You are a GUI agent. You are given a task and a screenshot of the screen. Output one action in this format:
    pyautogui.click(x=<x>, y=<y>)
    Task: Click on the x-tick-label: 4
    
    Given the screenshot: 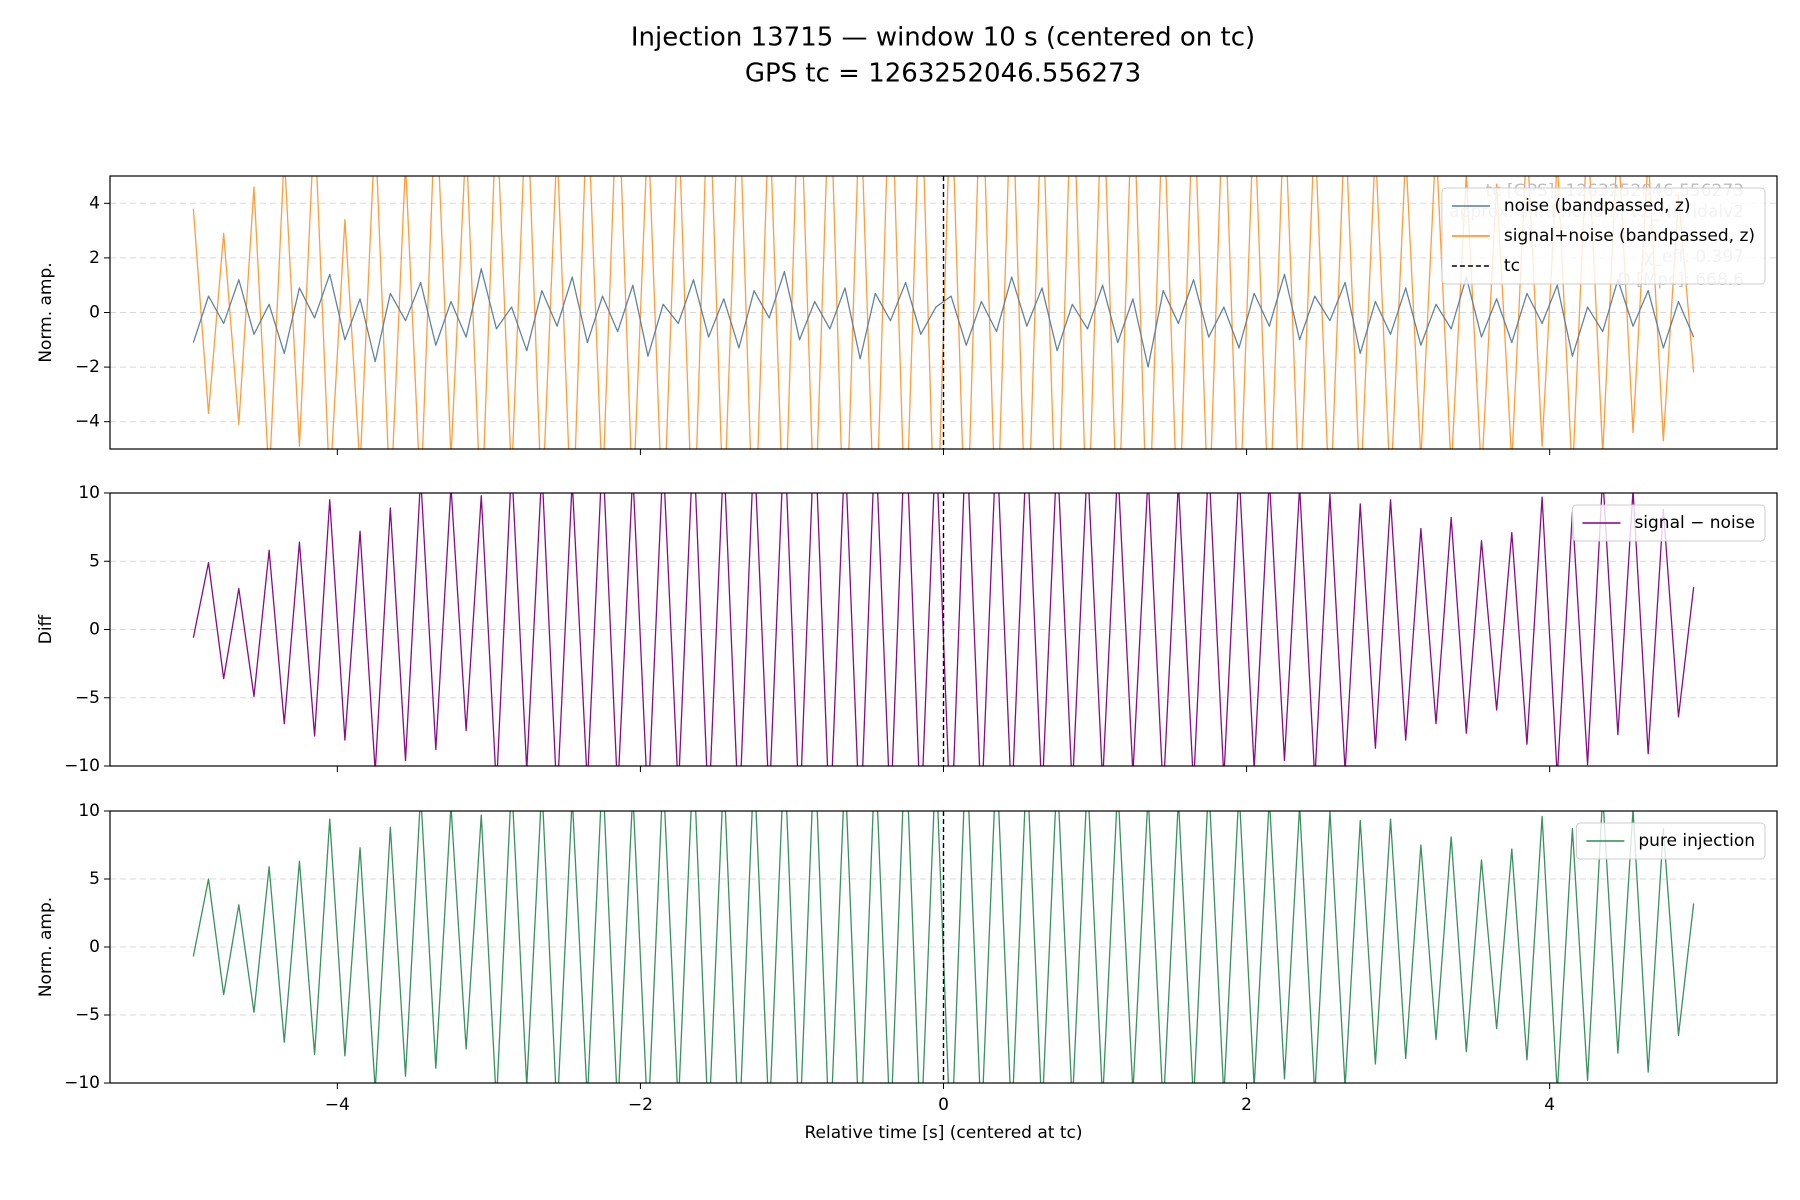 What is the action you would take?
    pyautogui.click(x=1549, y=1105)
    